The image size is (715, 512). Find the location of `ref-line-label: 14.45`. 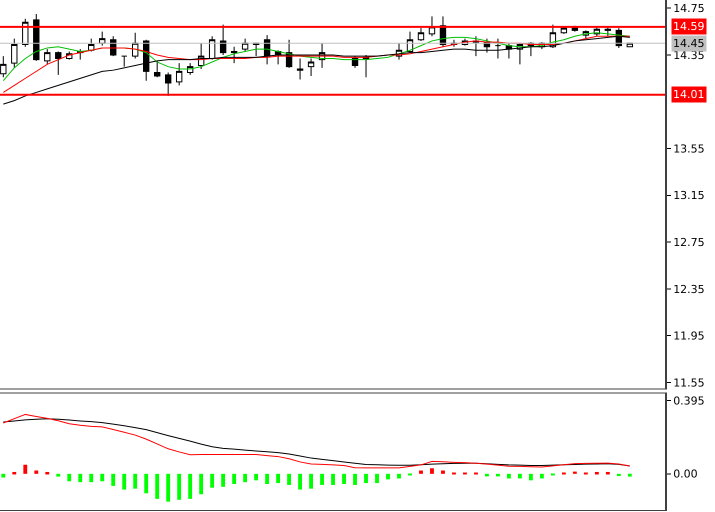

ref-line-label: 14.45 is located at coordinates (688, 43).